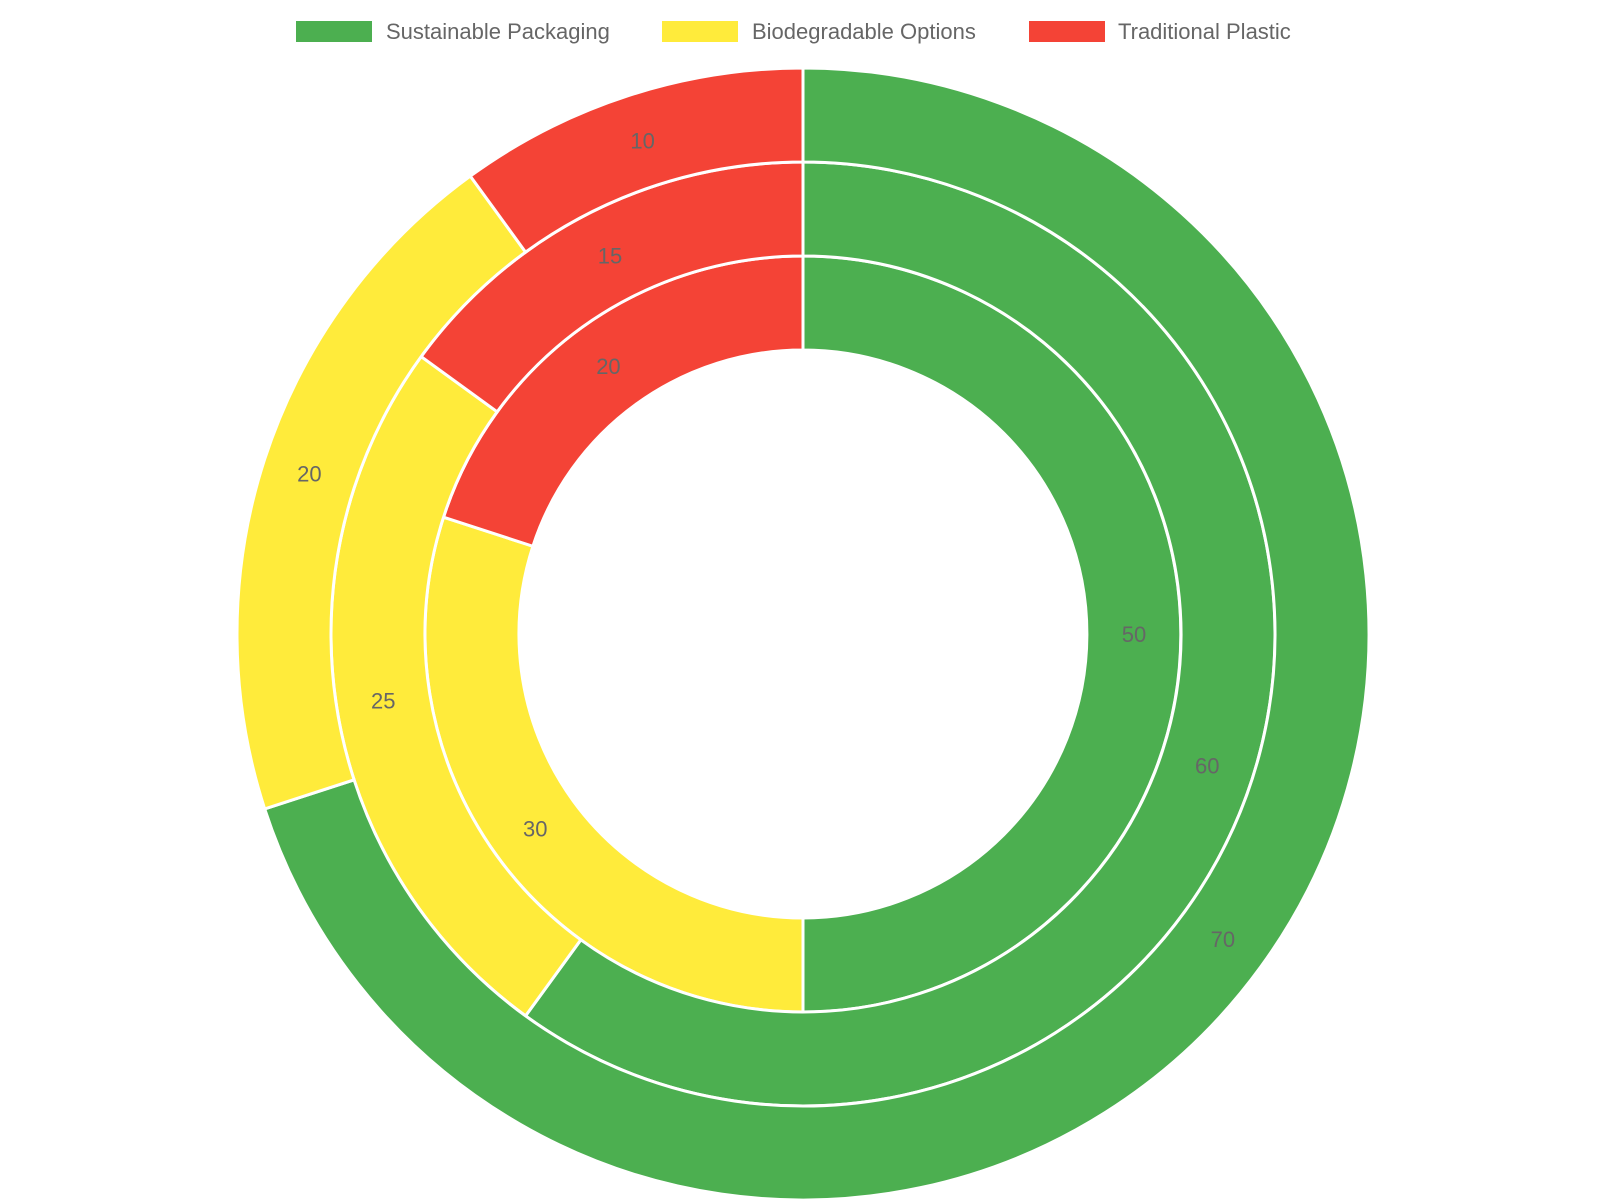 Image resolution: width=1600 pixels, height=1200 pixels. Describe the element at coordinates (1134, 634) in the screenshot. I see `ring-1-value-label-sustainable-packaging: 50` at that location.